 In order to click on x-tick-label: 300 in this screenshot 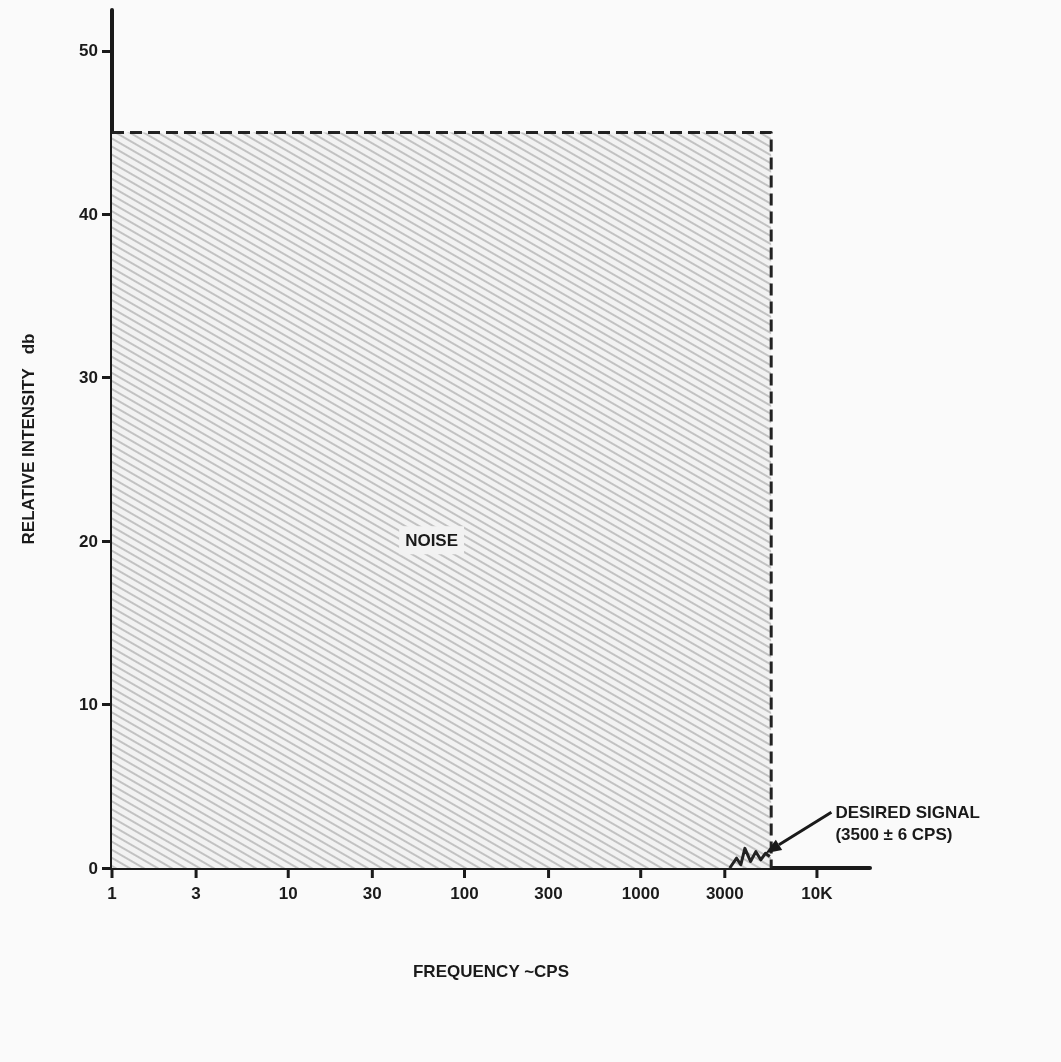, I will do `click(548, 893)`.